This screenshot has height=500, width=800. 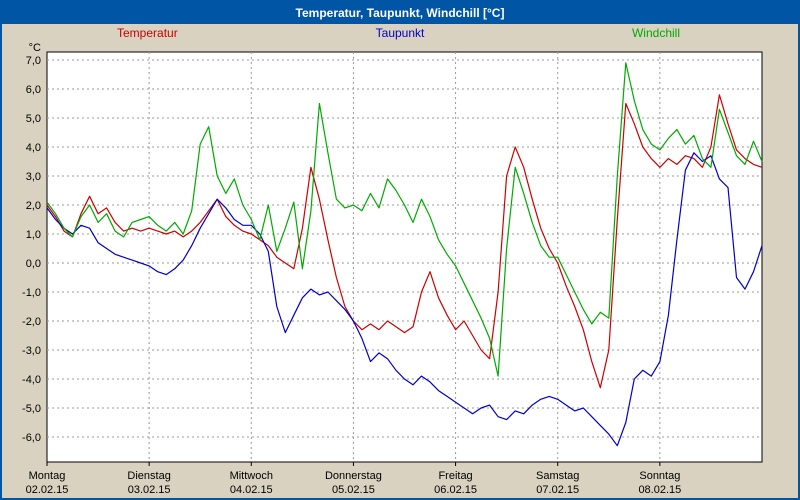 I want to click on svg-text: -6,0, so click(x=31, y=438).